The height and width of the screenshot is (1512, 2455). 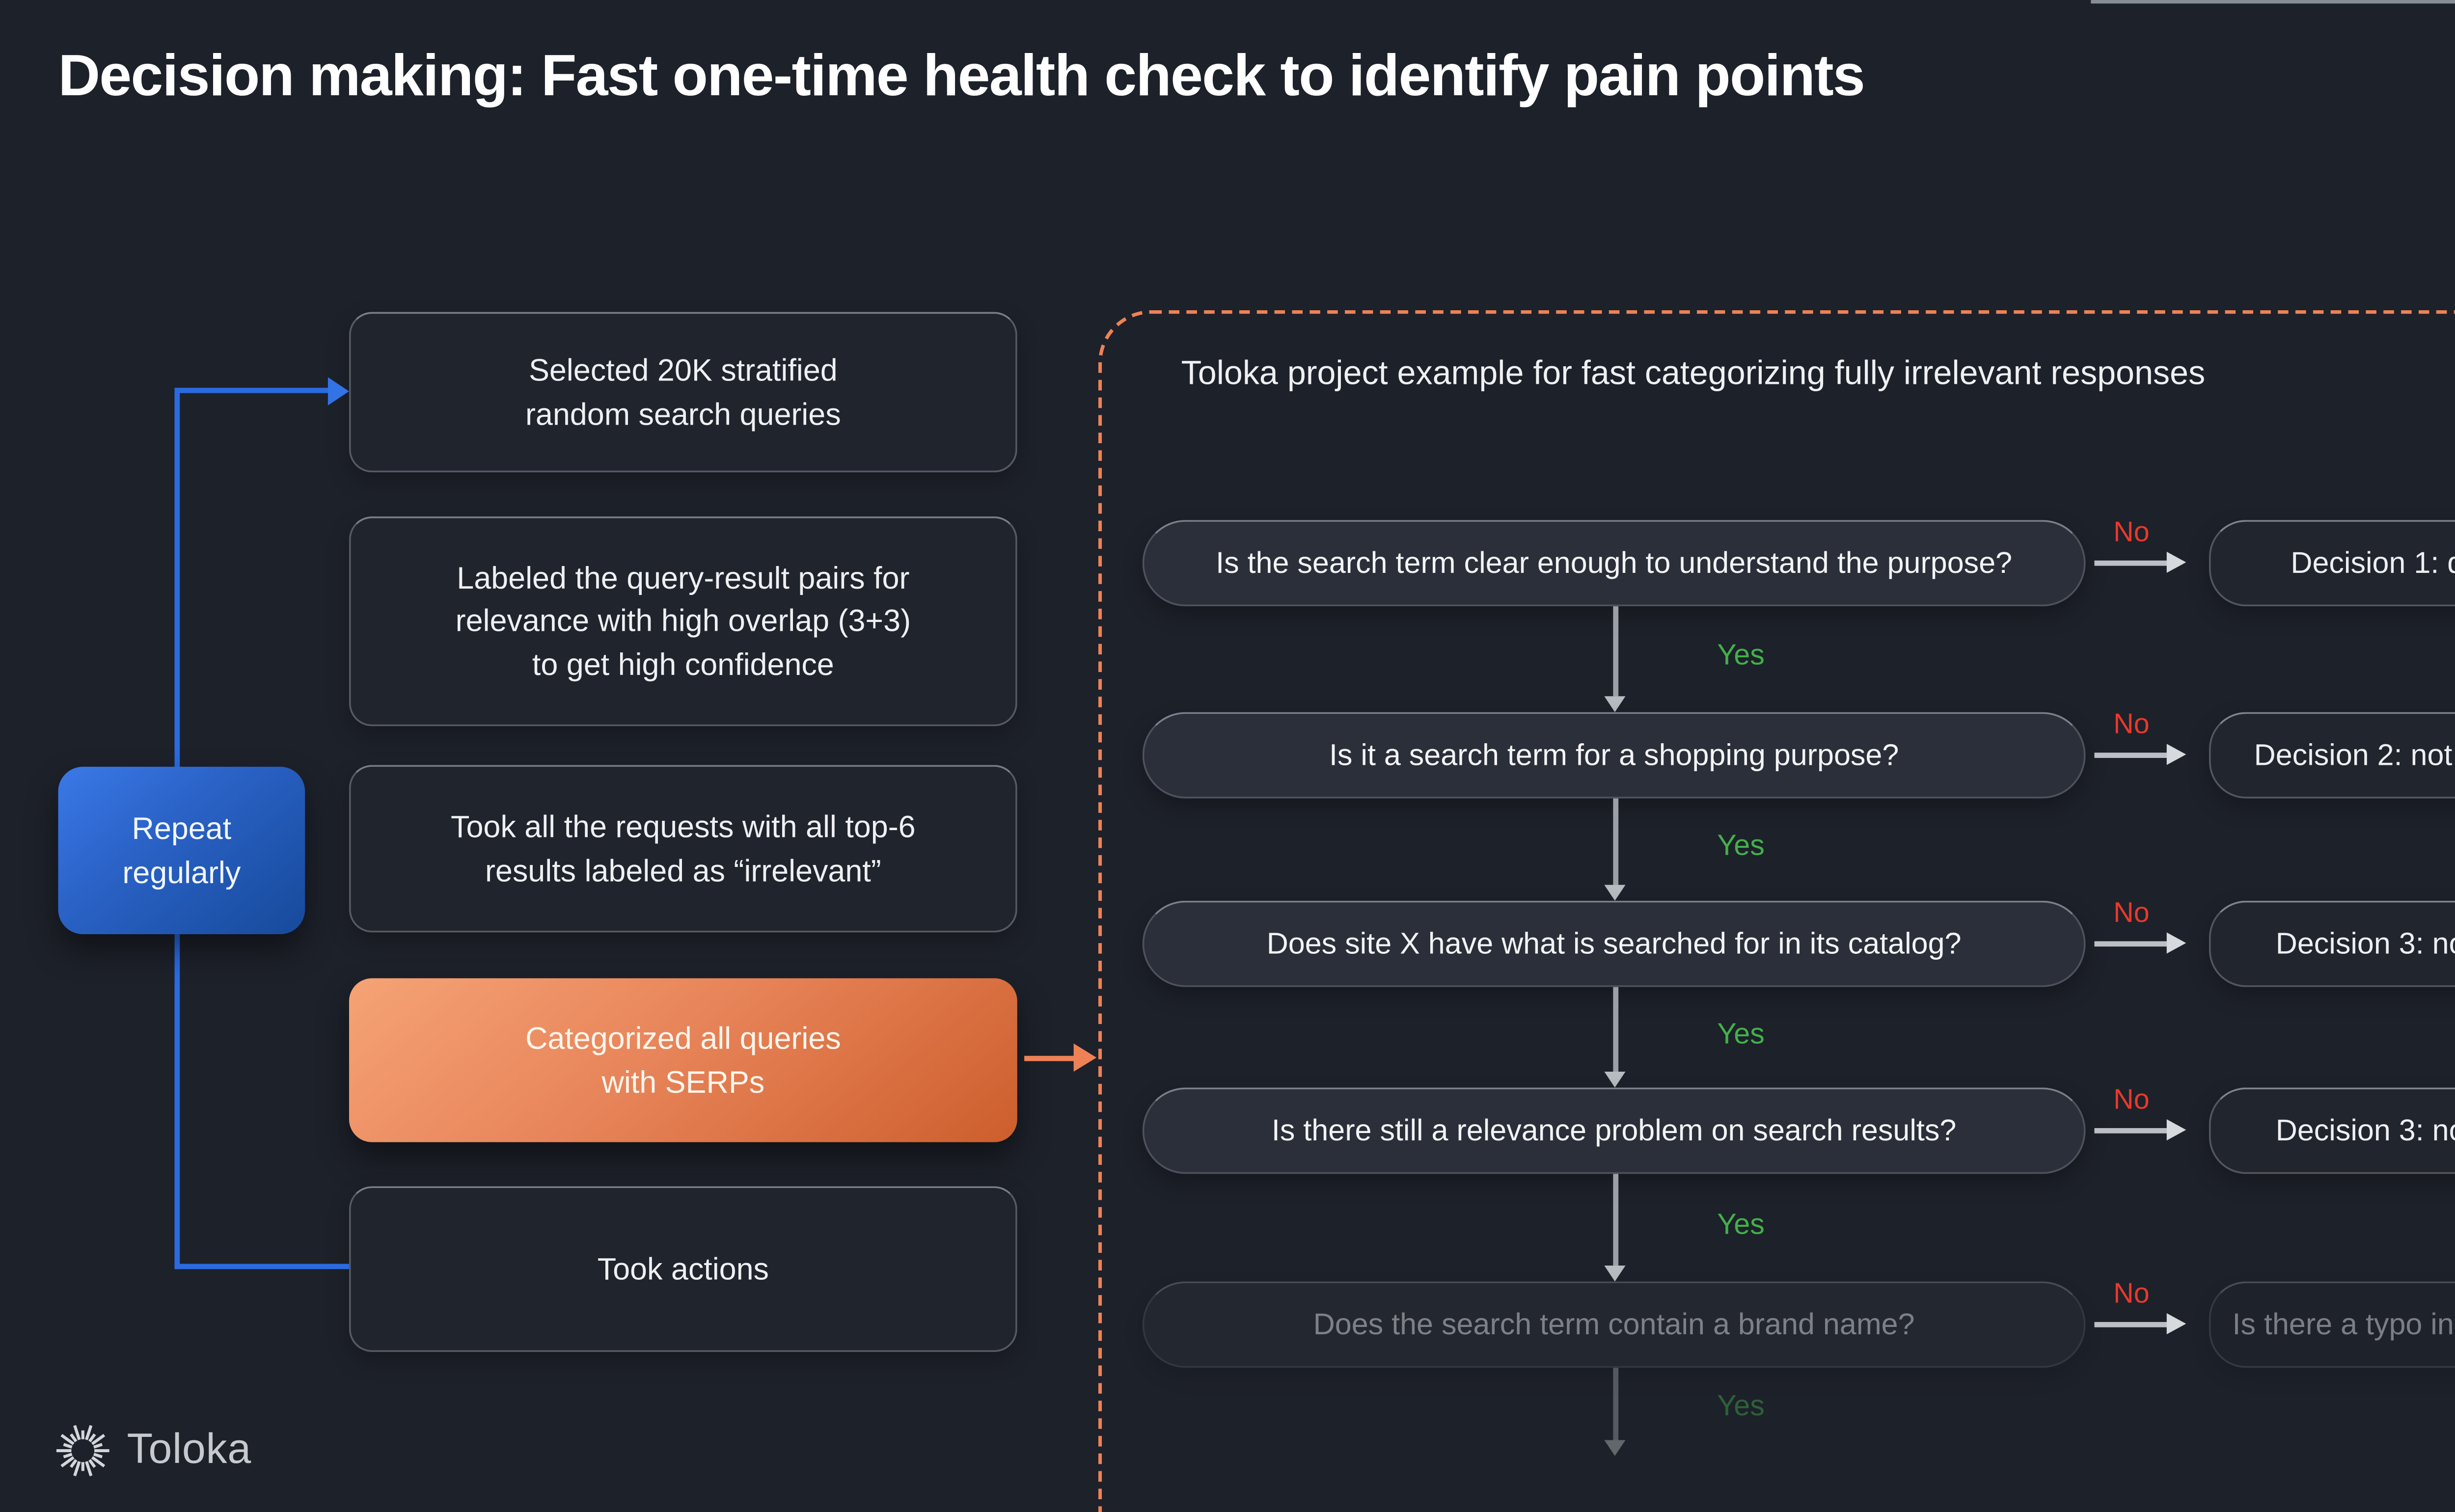 I want to click on no-label-3: No, so click(x=2131, y=914).